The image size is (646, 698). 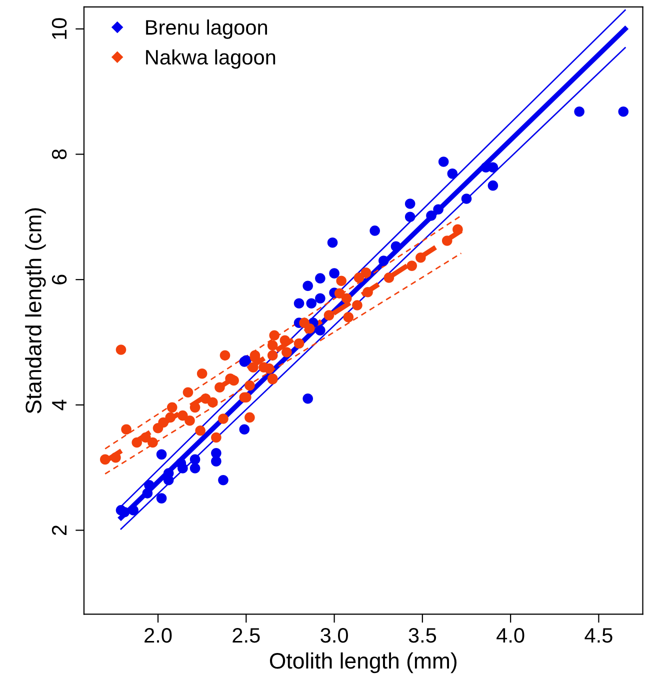 What do you see at coordinates (246, 635) in the screenshot?
I see `x-tick-label: 2.5` at bounding box center [246, 635].